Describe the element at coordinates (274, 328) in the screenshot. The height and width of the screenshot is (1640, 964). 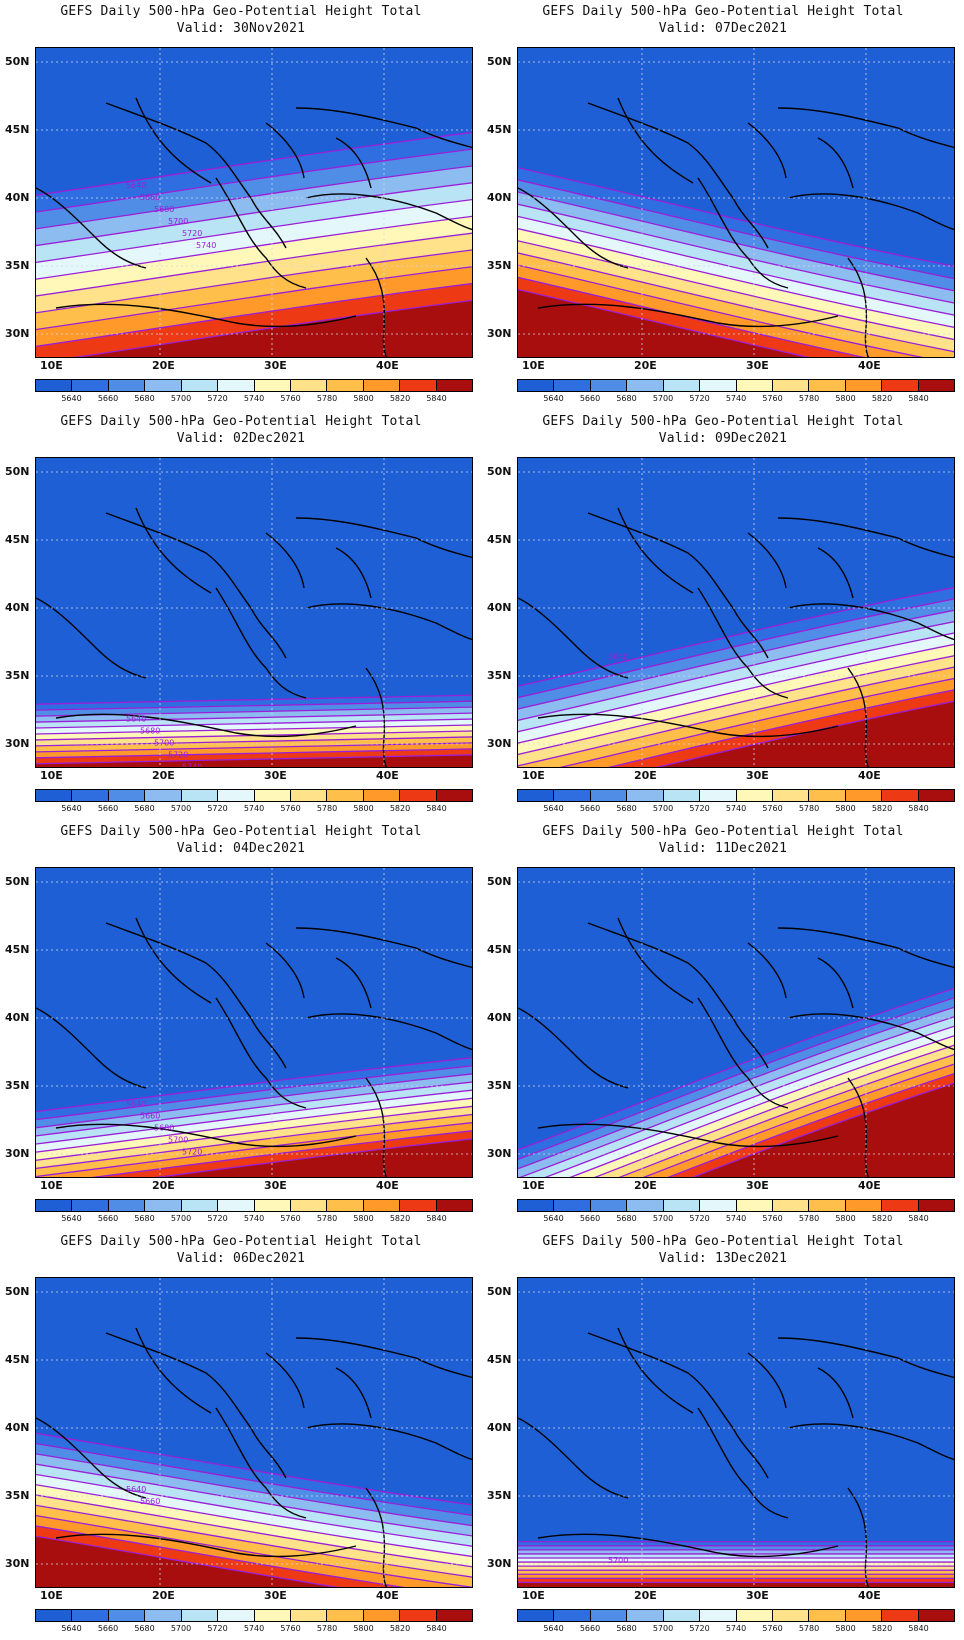
I see `height-band` at that location.